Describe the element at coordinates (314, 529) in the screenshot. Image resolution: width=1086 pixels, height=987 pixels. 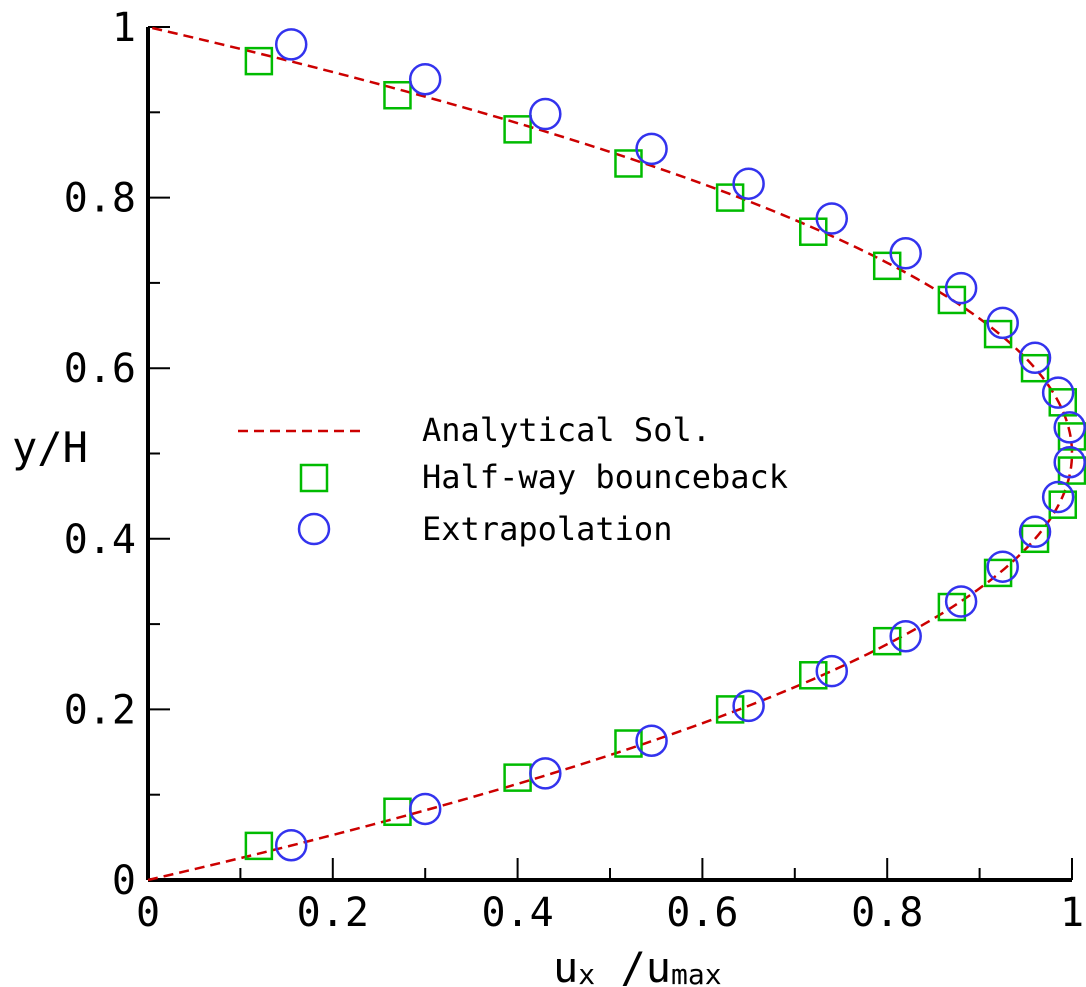
I see `legend-extrapolation-marker` at that location.